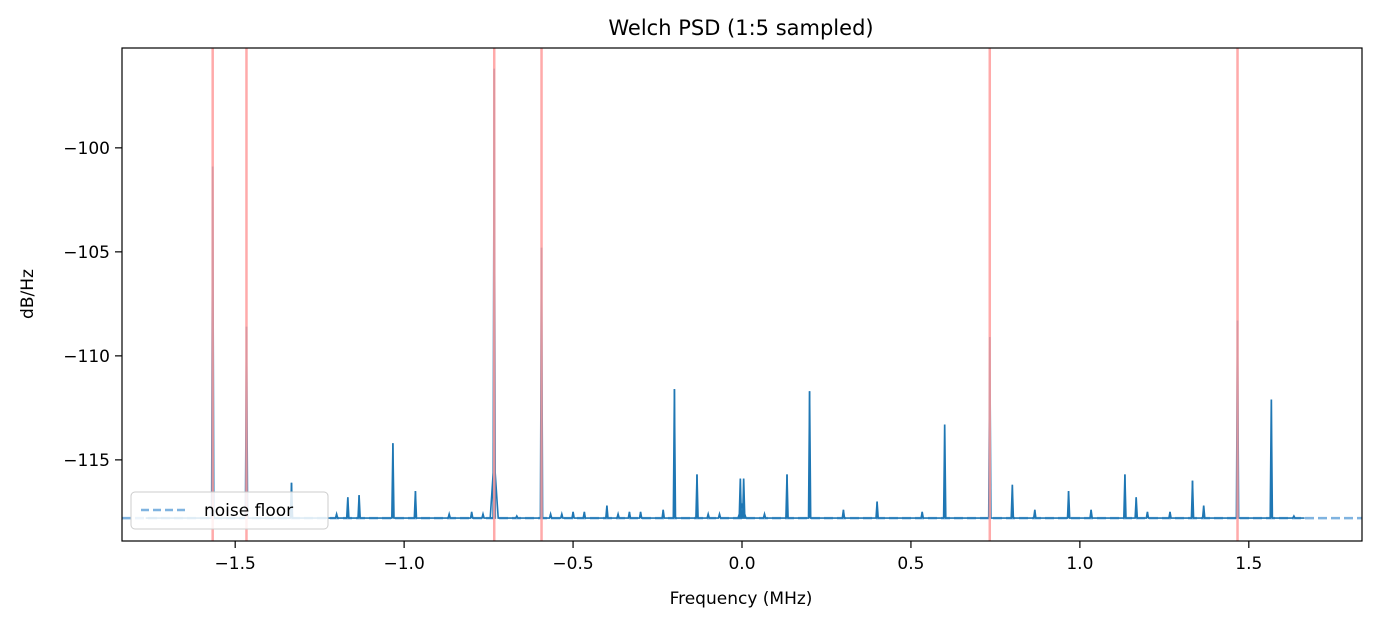  What do you see at coordinates (235, 564) in the screenshot?
I see `x-tick-label: −1.5` at bounding box center [235, 564].